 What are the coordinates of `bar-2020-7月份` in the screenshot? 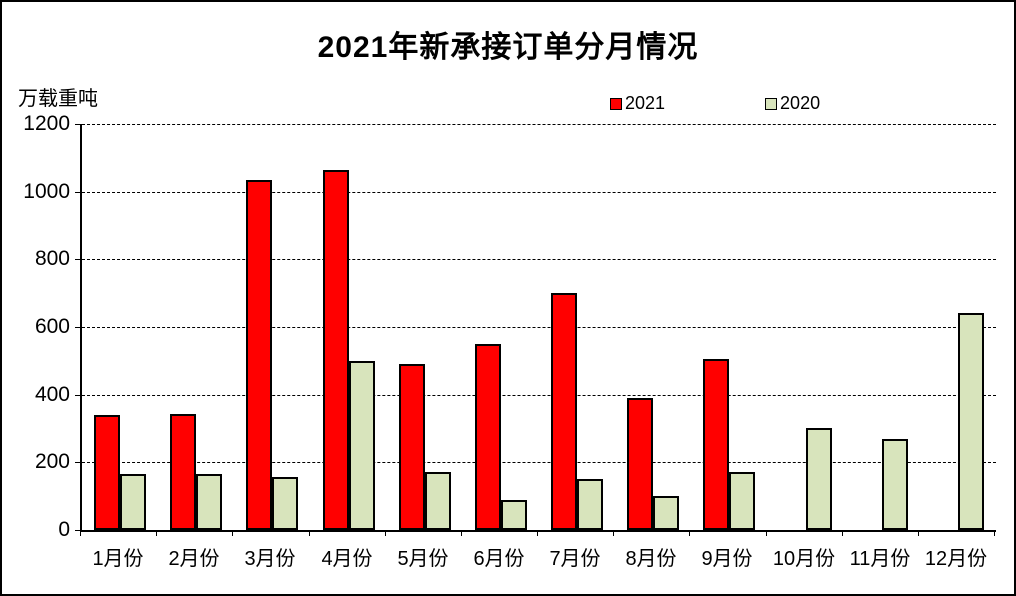 It's located at (590, 504).